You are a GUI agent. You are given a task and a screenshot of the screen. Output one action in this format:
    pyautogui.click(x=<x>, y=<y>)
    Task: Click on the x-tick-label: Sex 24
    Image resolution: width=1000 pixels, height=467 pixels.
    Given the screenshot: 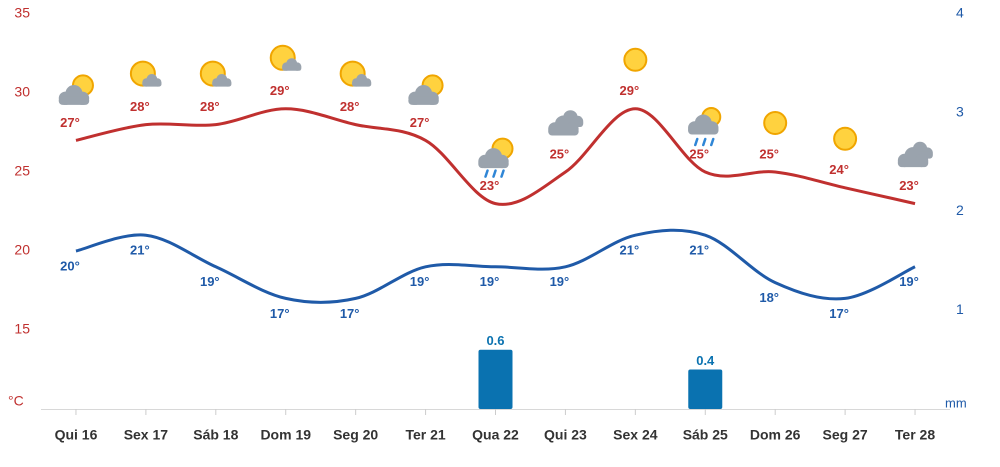 What is the action you would take?
    pyautogui.click(x=635, y=435)
    